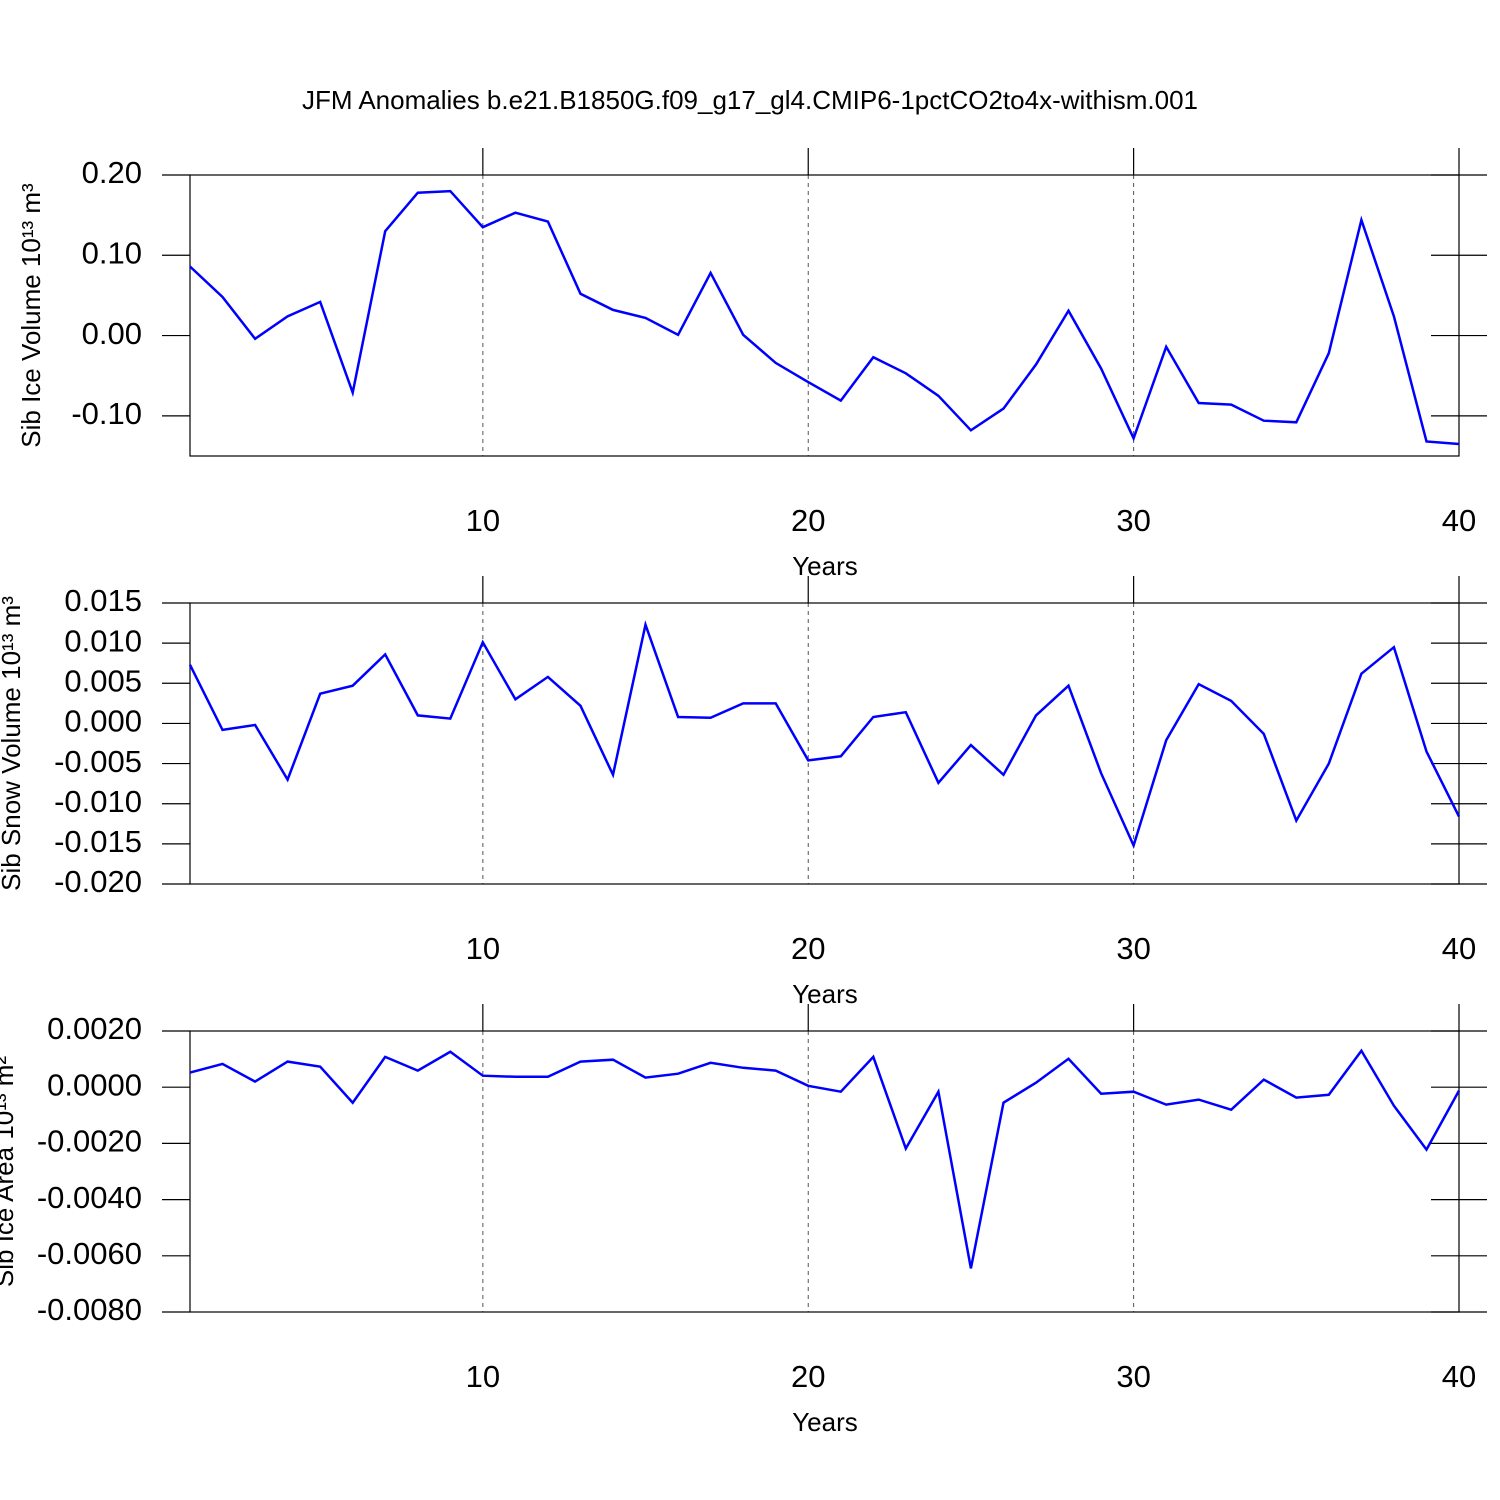  I want to click on y-tick-label: 0.20, so click(112, 172).